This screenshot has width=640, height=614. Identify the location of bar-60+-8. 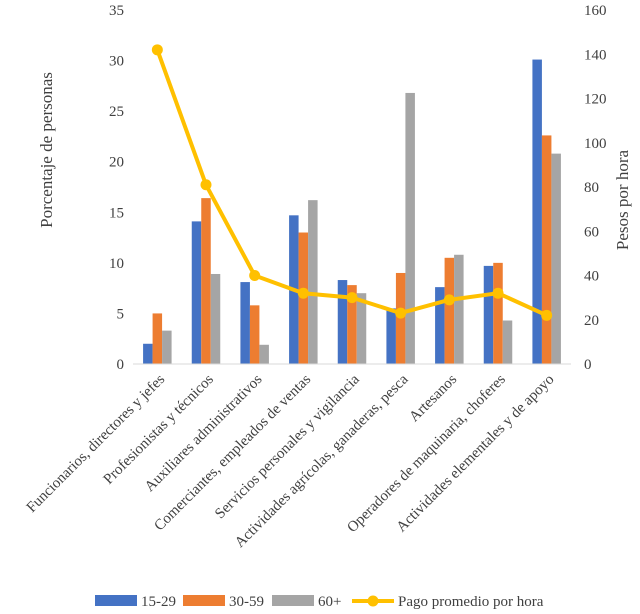
(556, 258).